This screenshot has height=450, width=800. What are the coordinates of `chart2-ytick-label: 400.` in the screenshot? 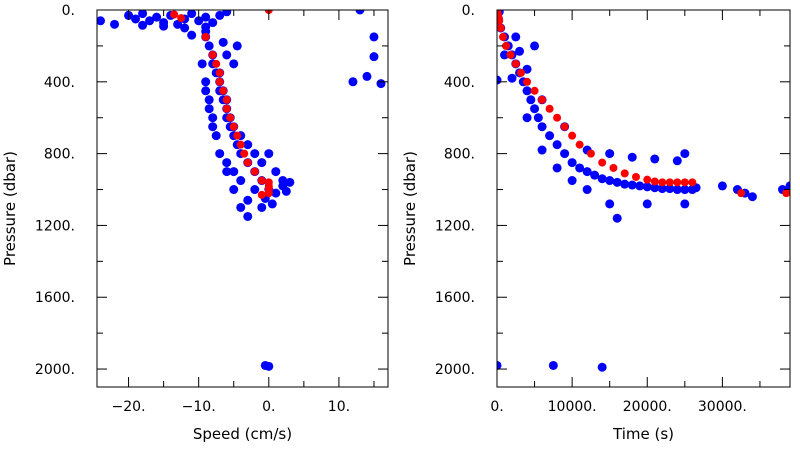 It's located at (459, 83).